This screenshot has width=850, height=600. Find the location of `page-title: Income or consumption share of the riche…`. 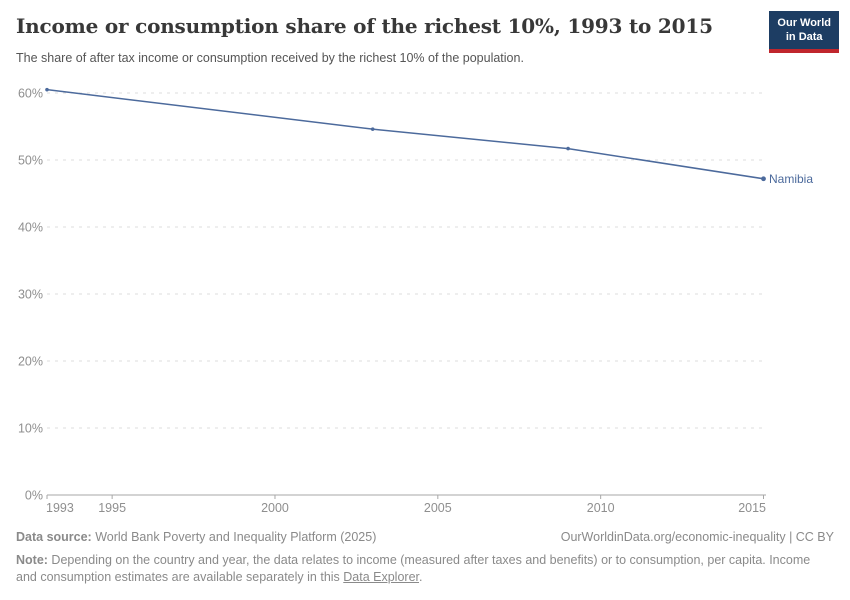

page-title: Income or consumption share of the riche… is located at coordinates (364, 26).